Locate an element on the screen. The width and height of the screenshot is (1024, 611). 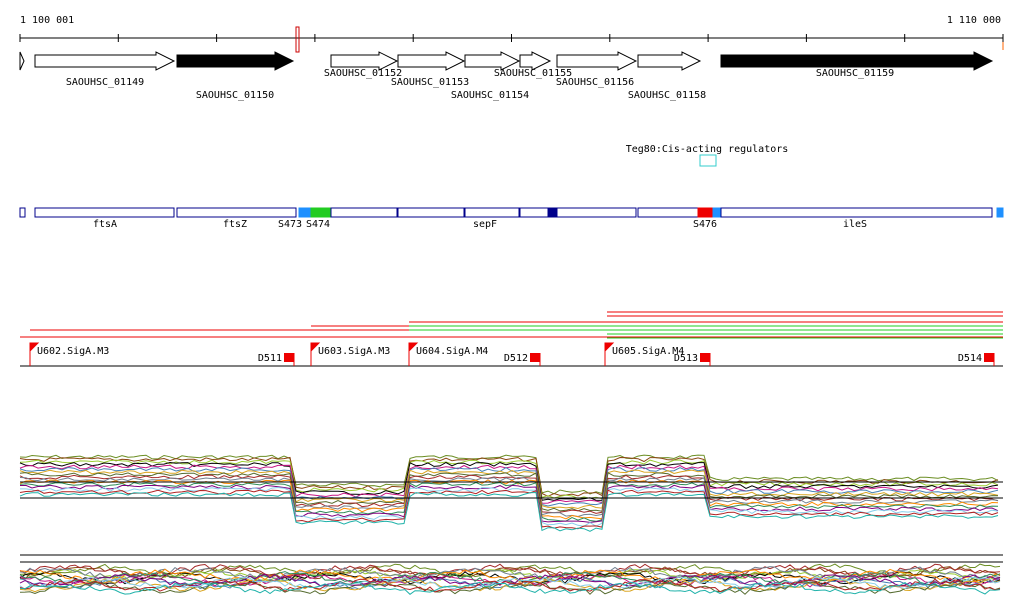
regulator-box is located at coordinates (708, 160).